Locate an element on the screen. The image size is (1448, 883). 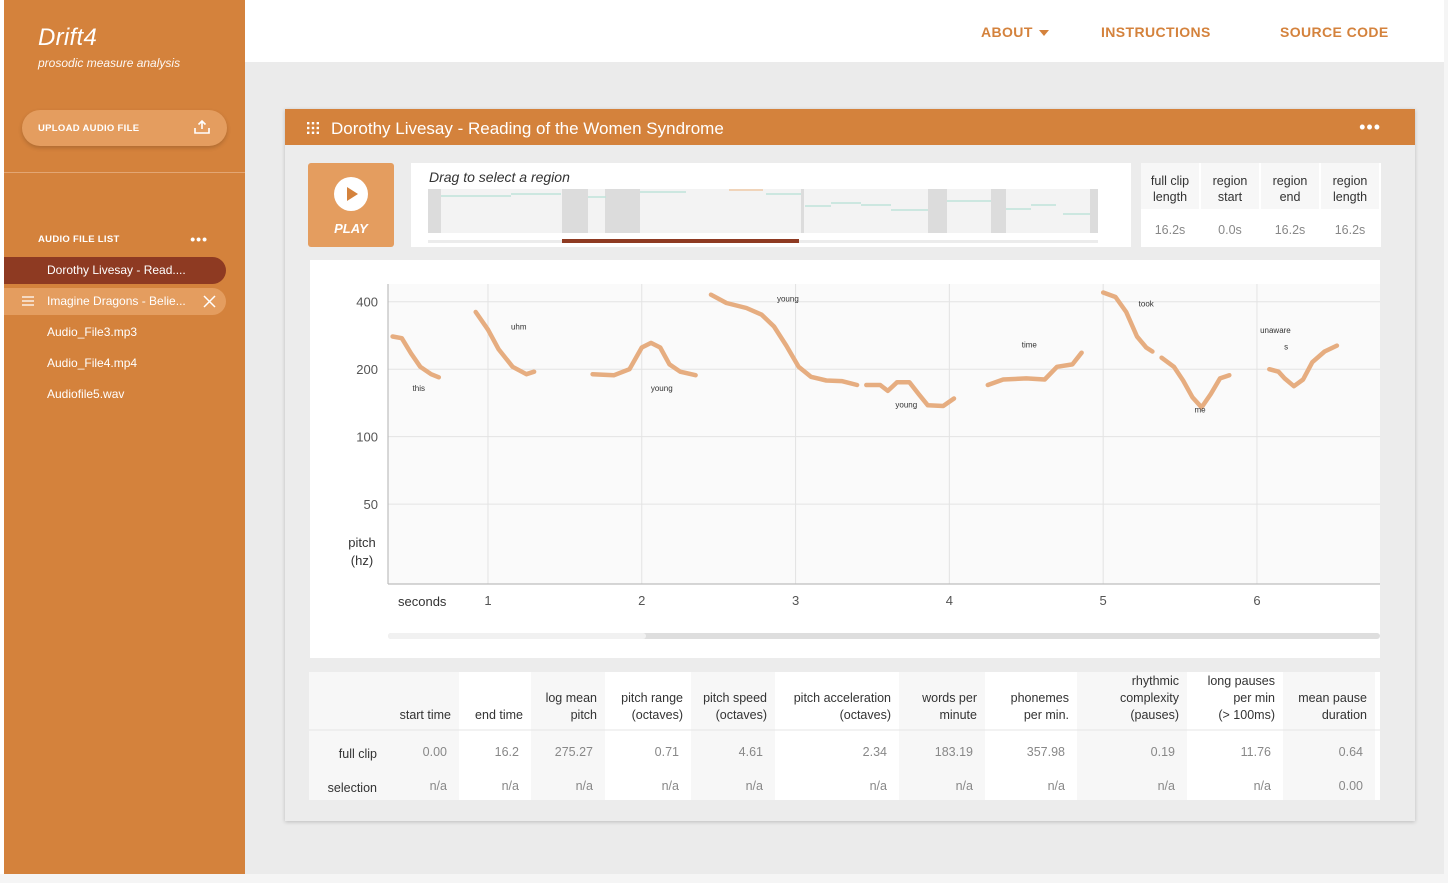
x-tick-label: 5 is located at coordinates (1103, 600).